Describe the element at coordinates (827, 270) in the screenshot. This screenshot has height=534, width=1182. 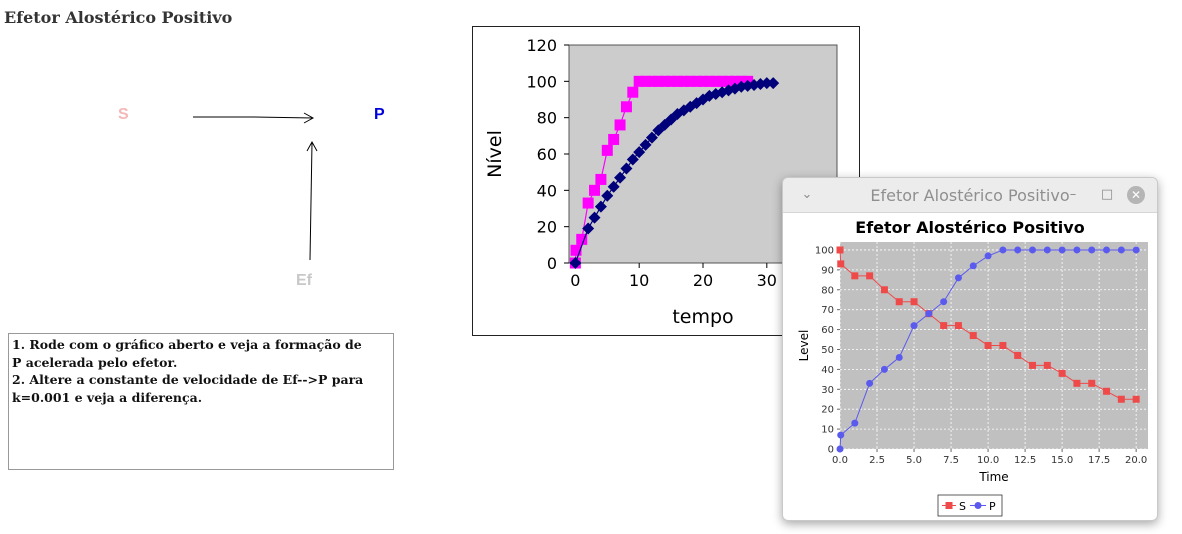
I see `y-tick-label: 90` at that location.